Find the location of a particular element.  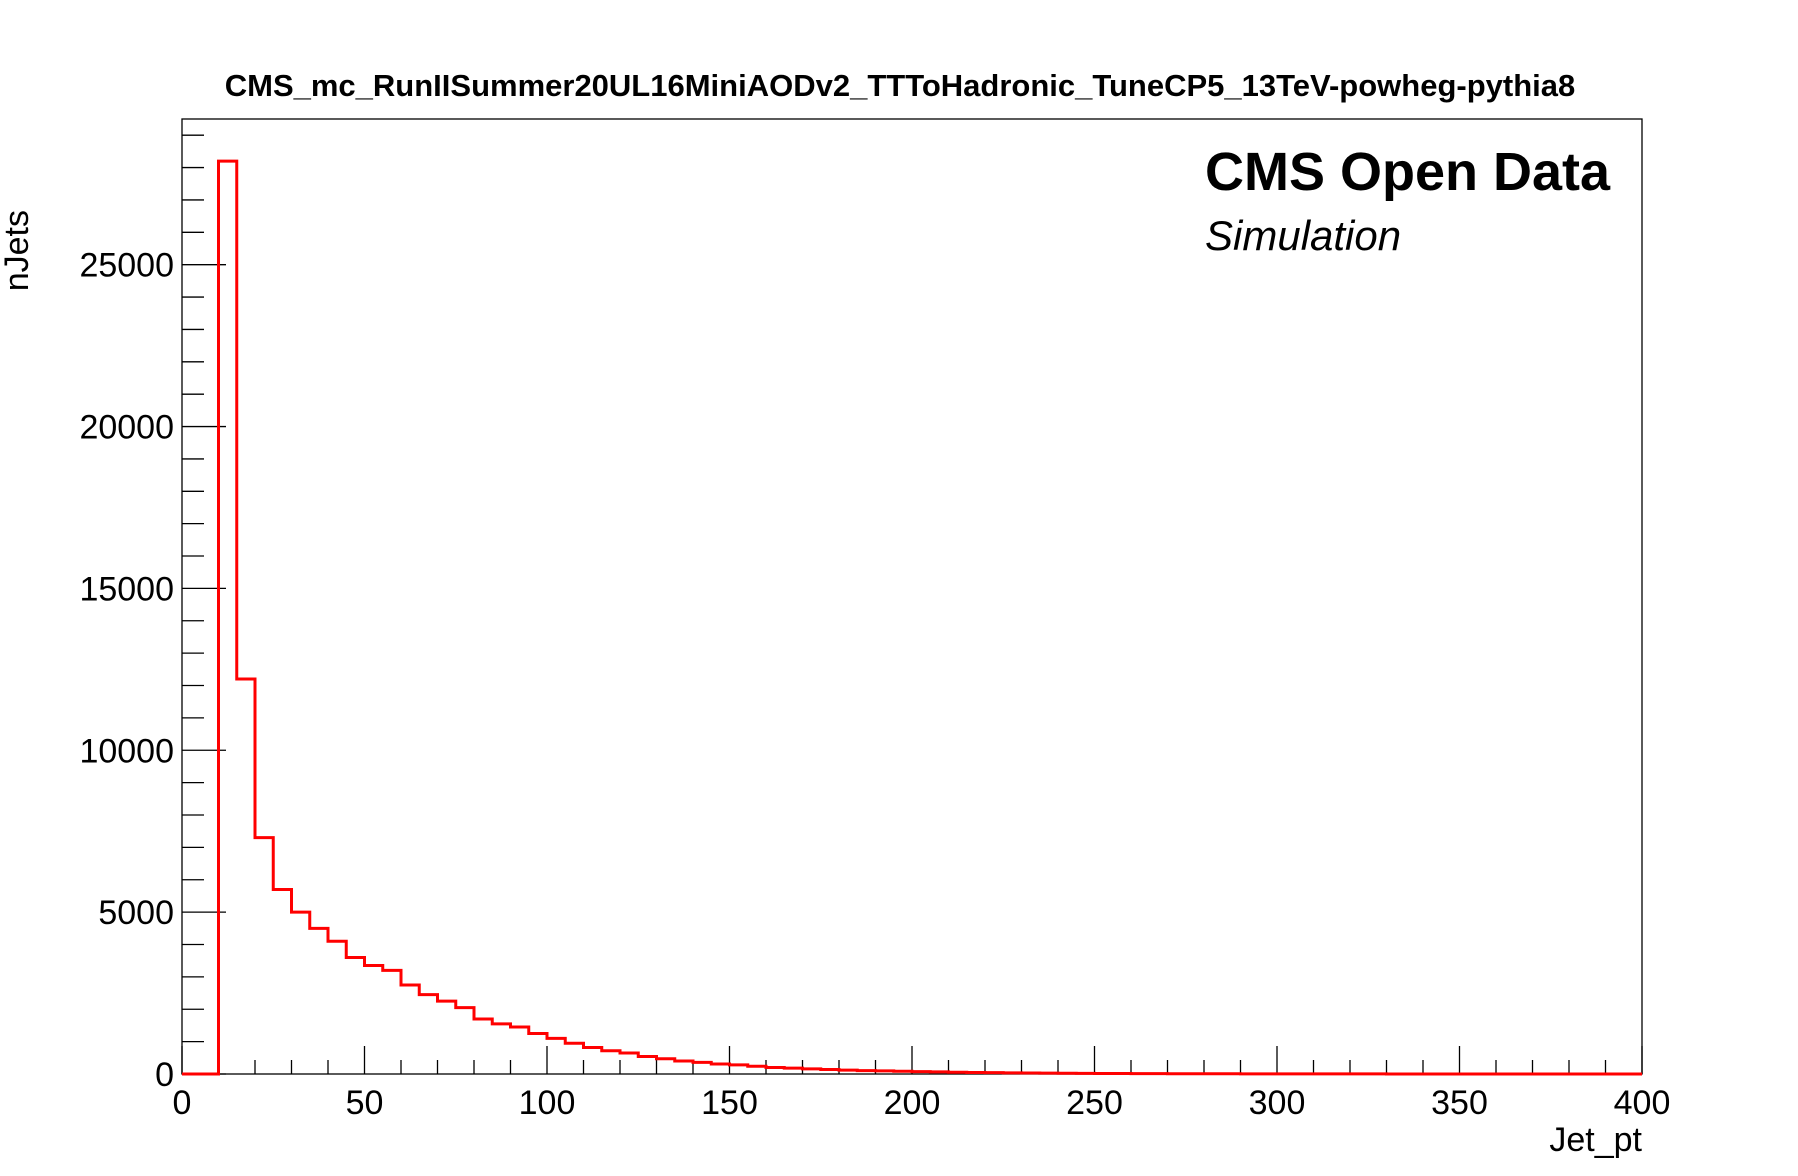

y-tick-label: 25000 is located at coordinates (126, 266).